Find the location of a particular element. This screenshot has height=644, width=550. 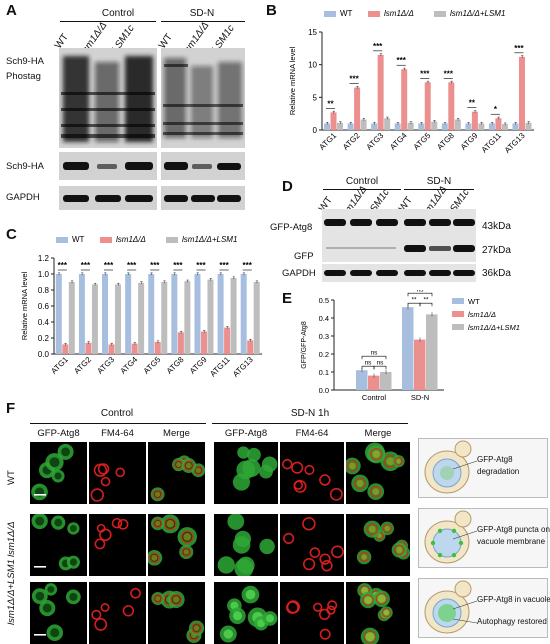

significance-label: ns is located at coordinates (375, 353).